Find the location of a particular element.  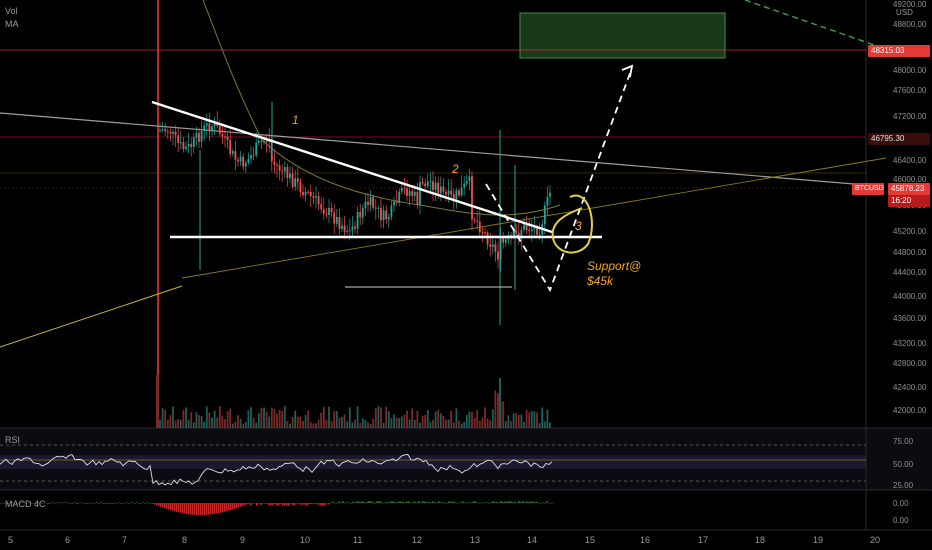

macd-histogram is located at coordinates (277, 508).